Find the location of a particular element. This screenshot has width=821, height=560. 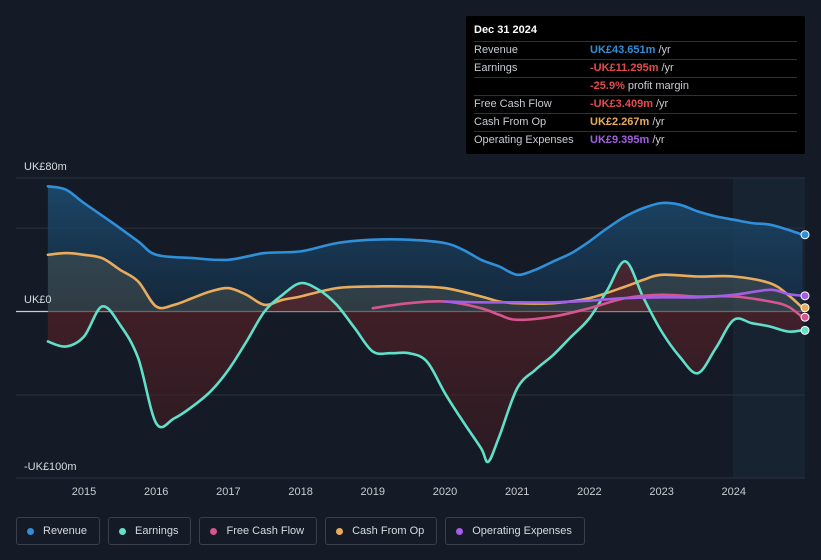

y-label-top: UK£80m is located at coordinates (45, 167).